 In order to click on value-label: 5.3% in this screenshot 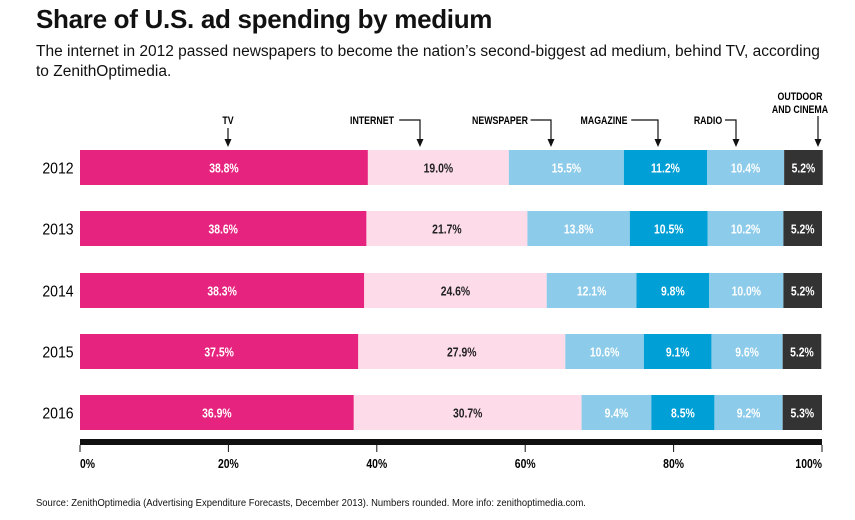, I will do `click(802, 413)`.